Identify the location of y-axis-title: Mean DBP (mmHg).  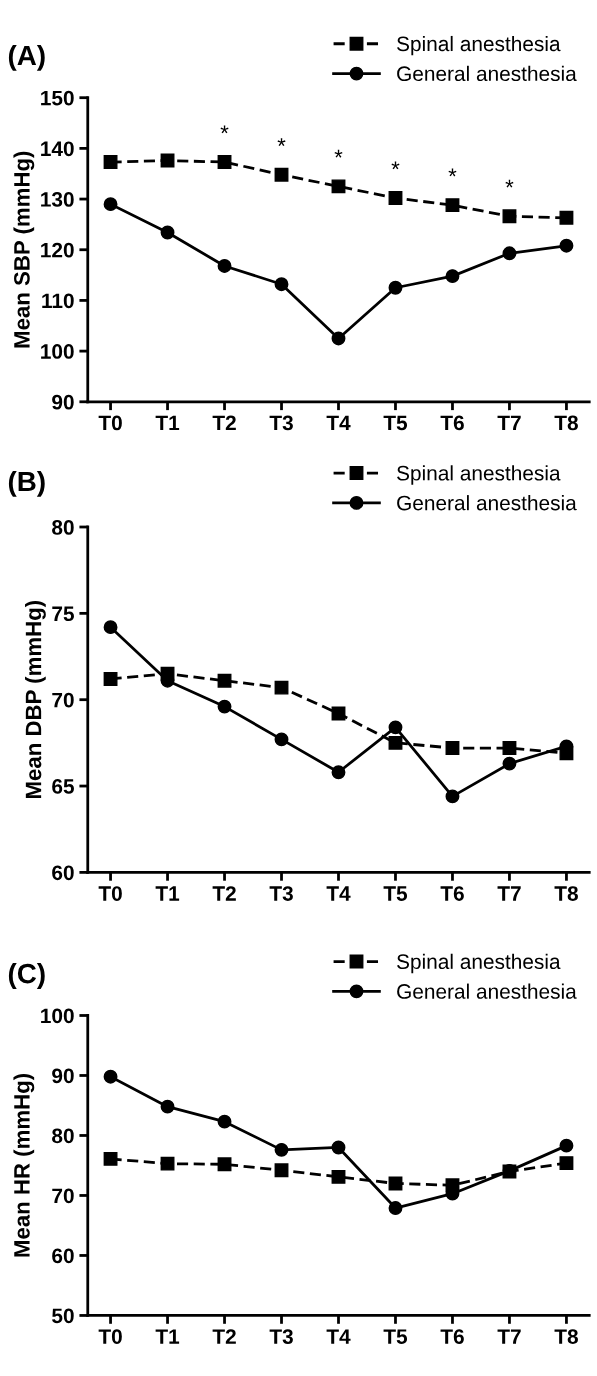
(35, 699).